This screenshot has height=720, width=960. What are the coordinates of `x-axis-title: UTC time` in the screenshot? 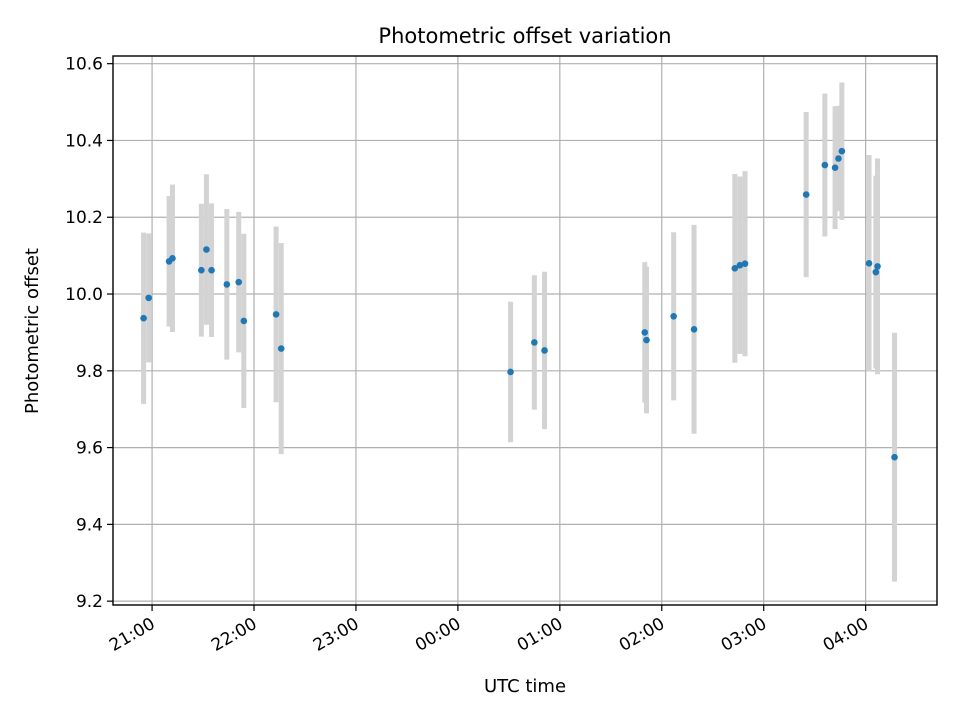 It's located at (525, 686).